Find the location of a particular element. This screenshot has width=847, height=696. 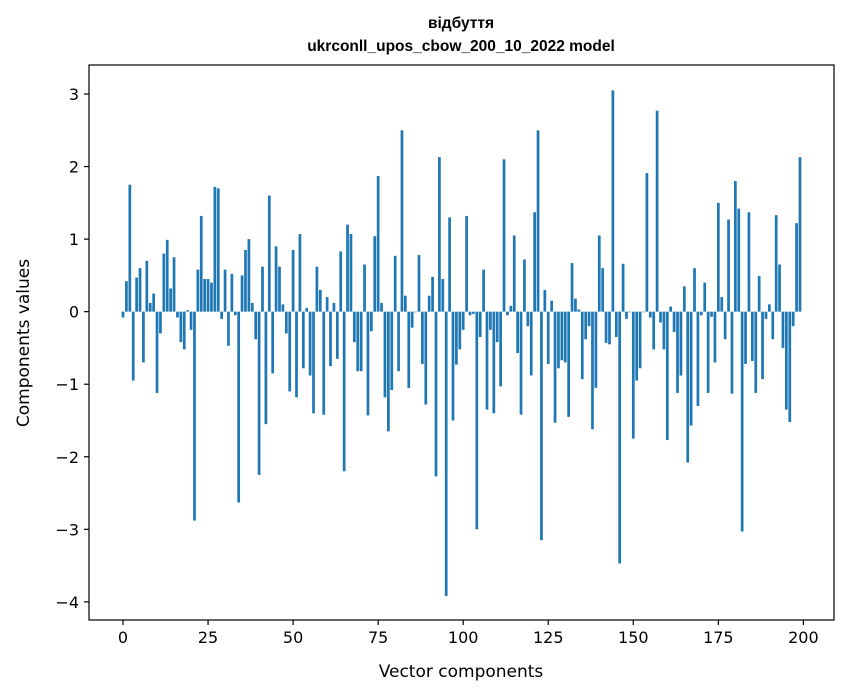

x-tick-label-25: 25 is located at coordinates (208, 637).